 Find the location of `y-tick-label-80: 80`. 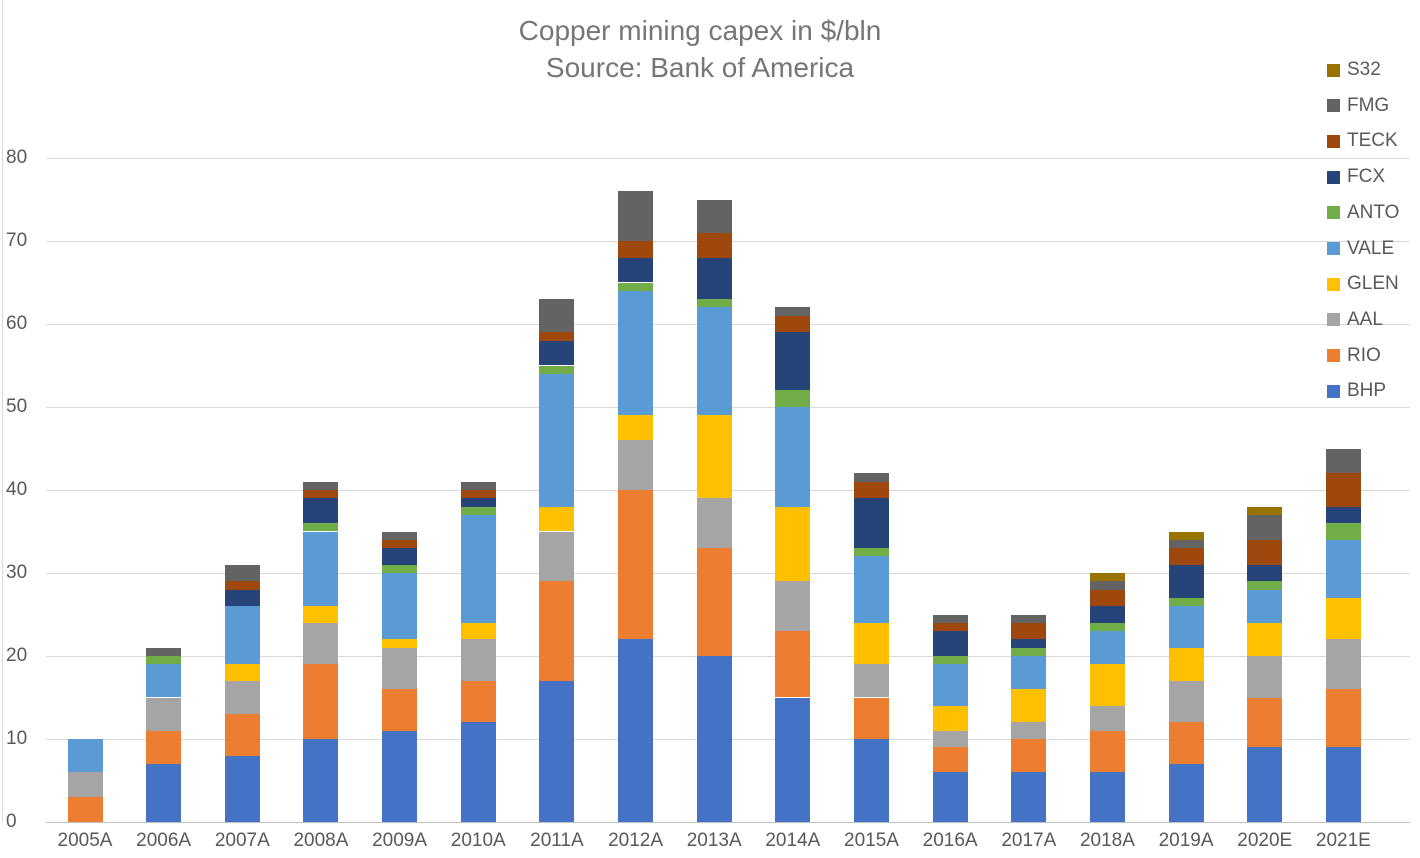

y-tick-label-80: 80 is located at coordinates (17, 157).